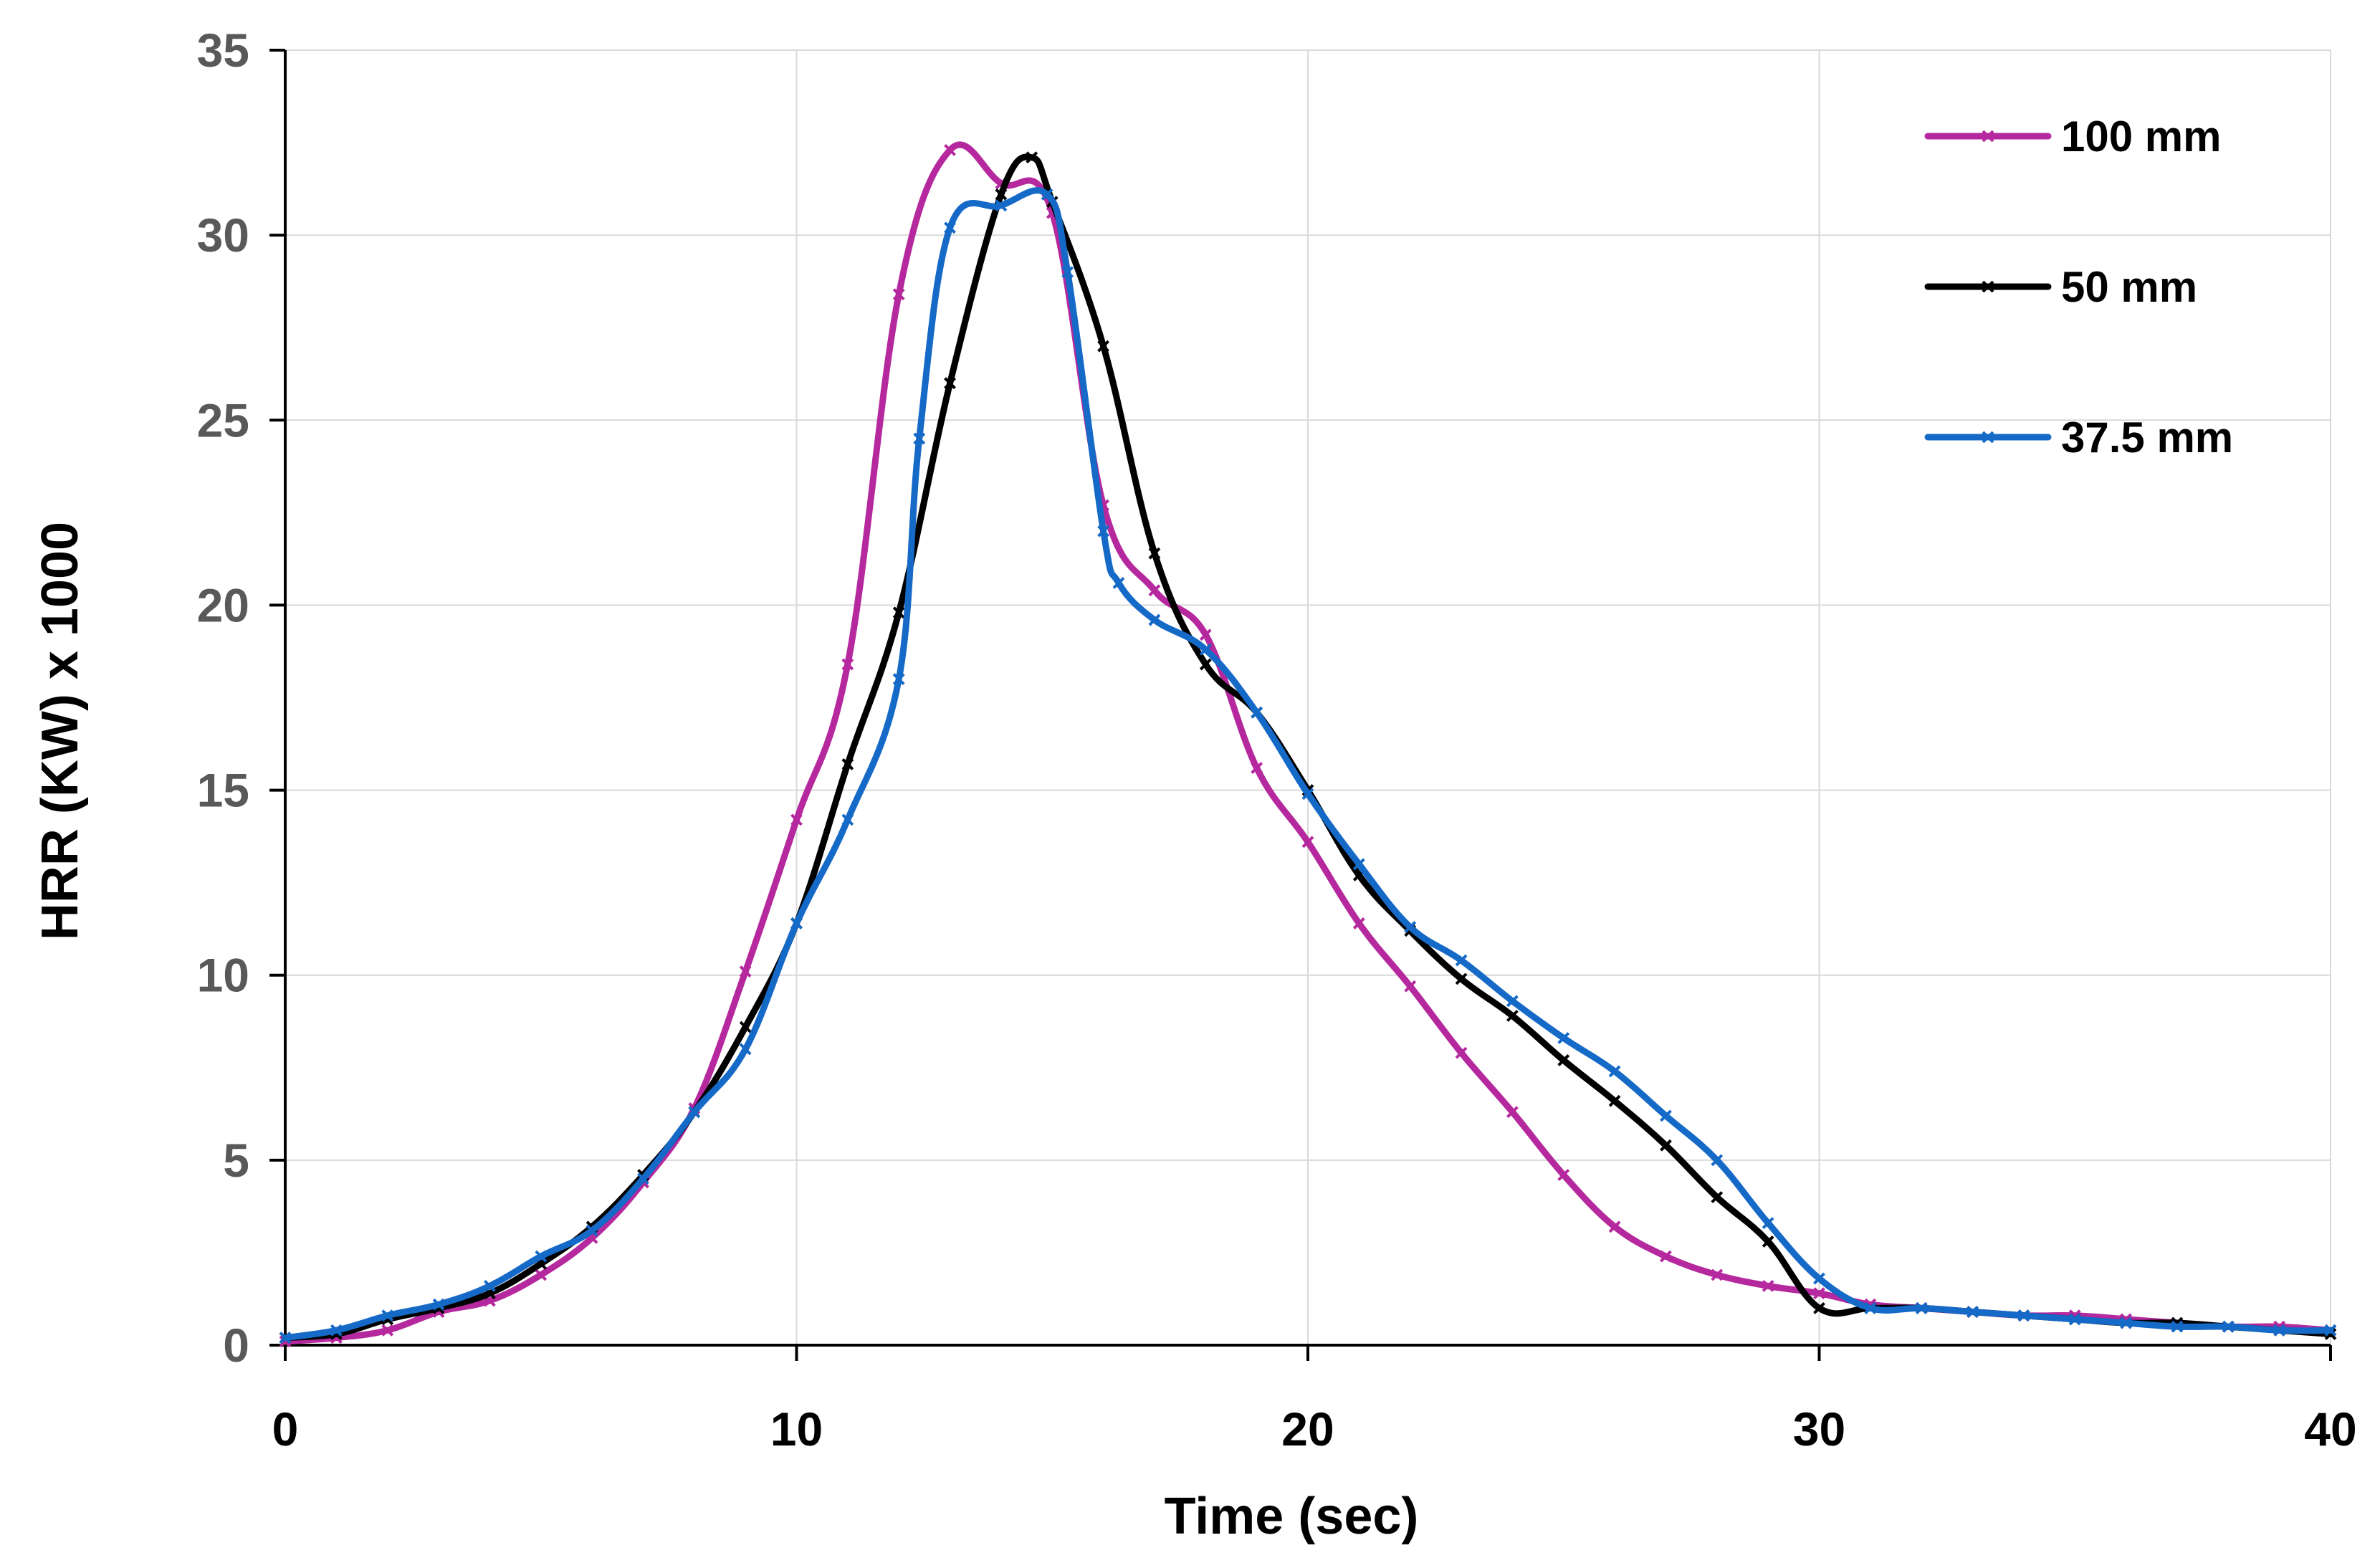  What do you see at coordinates (2330, 1429) in the screenshot?
I see `x-tick-label: 40` at bounding box center [2330, 1429].